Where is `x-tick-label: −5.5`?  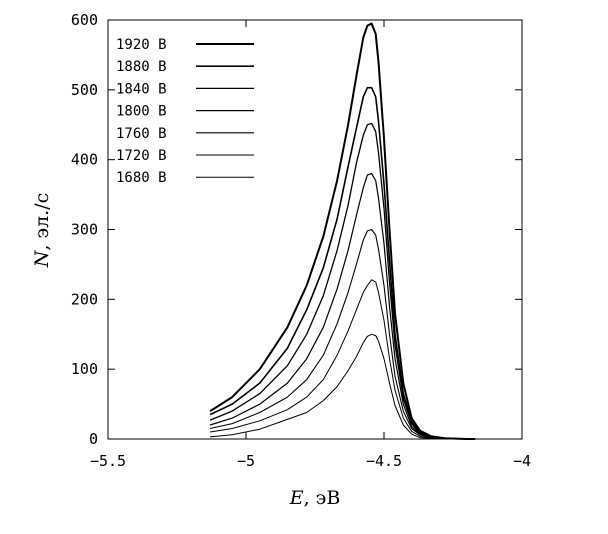 x-tick-label: −5.5 is located at coordinates (108, 461).